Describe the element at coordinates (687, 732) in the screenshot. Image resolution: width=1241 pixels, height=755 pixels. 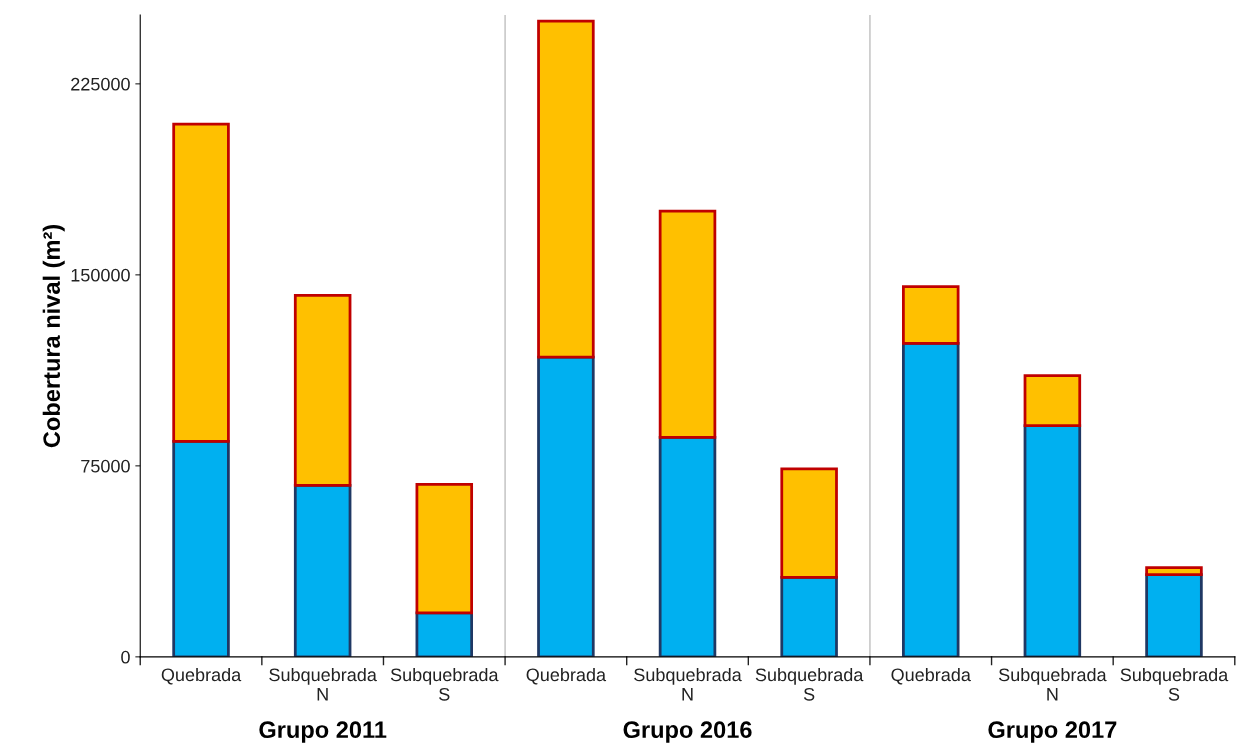
I see `text: Grupo 2016` at that location.